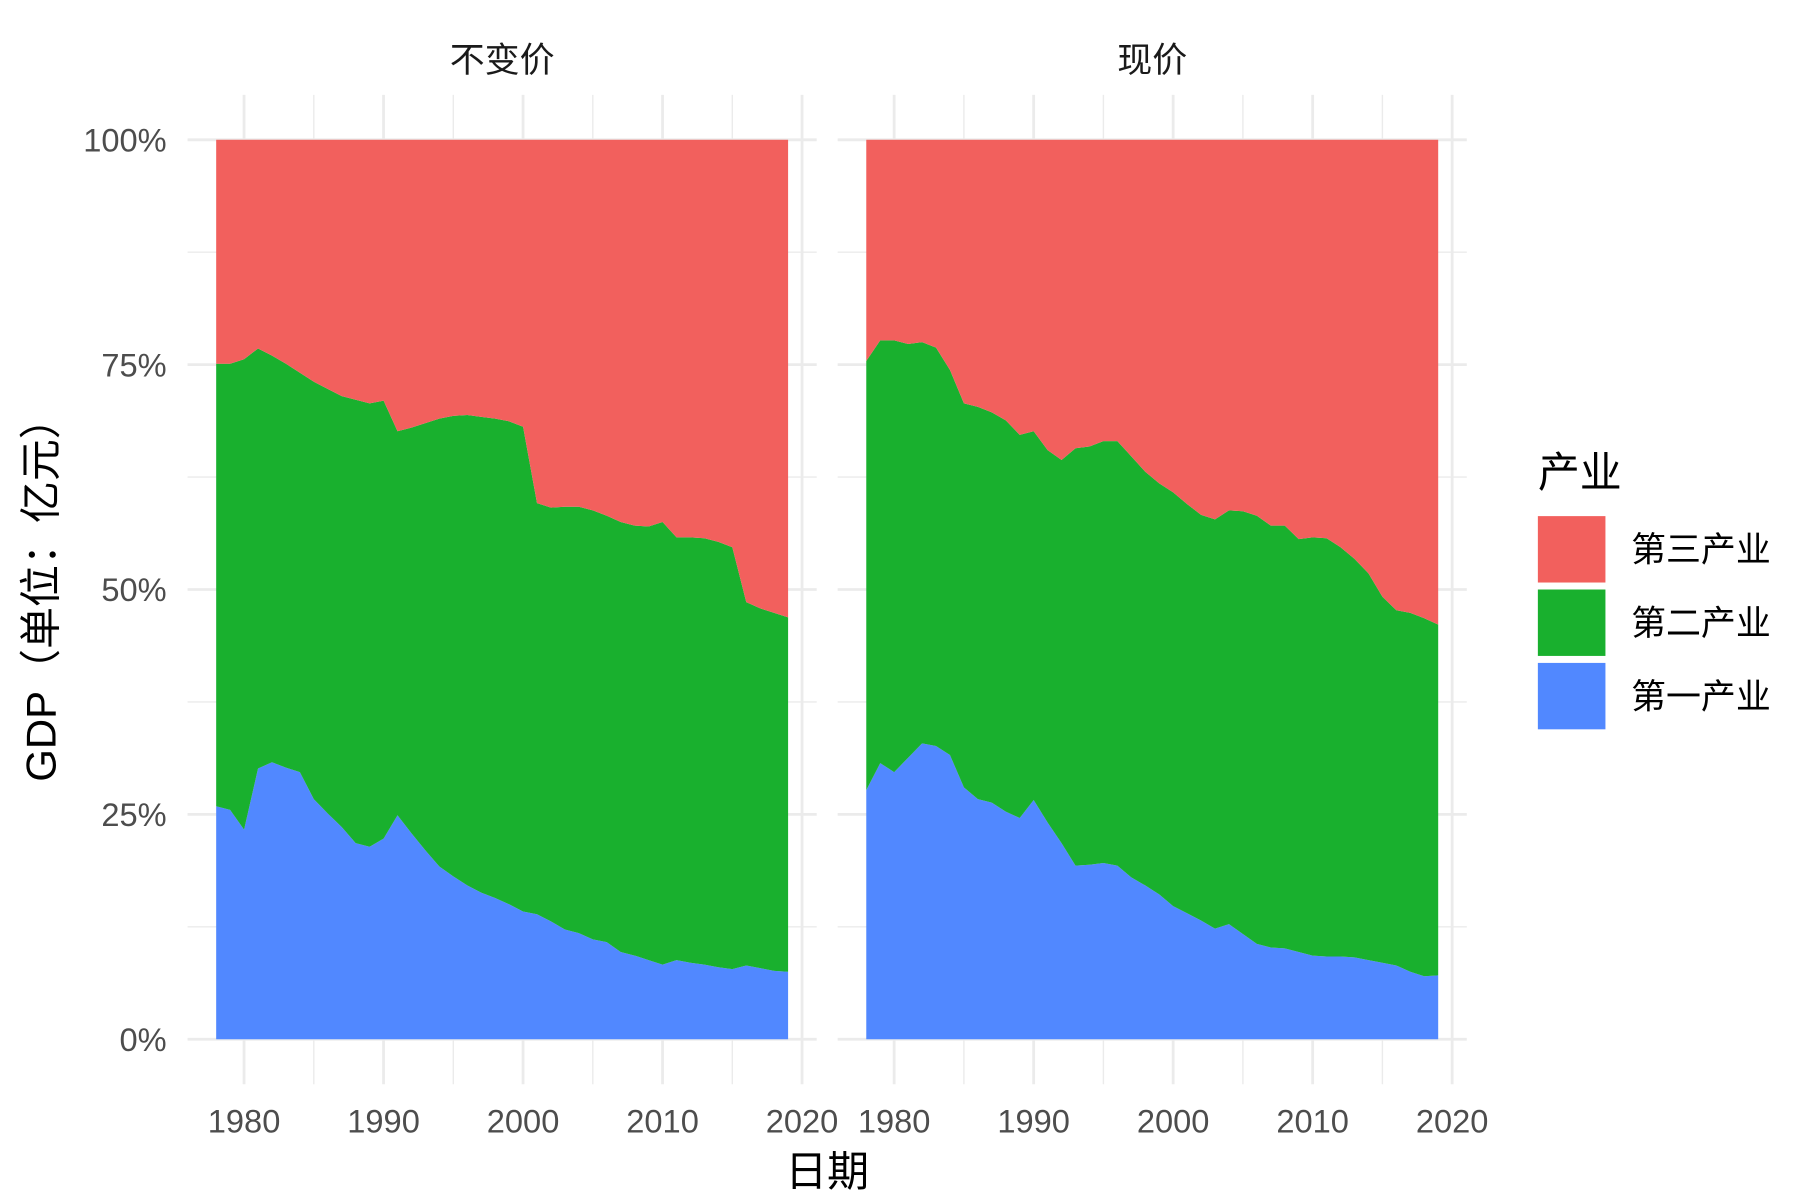  Describe the element at coordinates (1580, 472) in the screenshot. I see `legend-title: 产业` at that location.